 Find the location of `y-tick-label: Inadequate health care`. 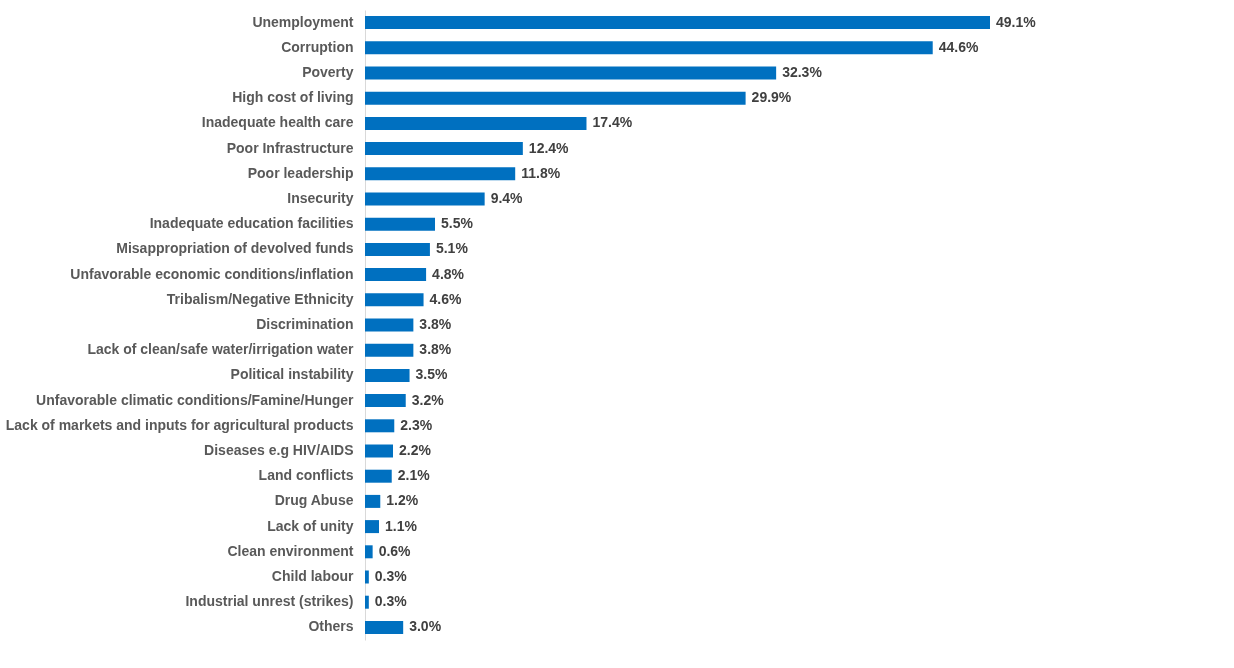

y-tick-label: Inadequate health care is located at coordinates (277, 122).